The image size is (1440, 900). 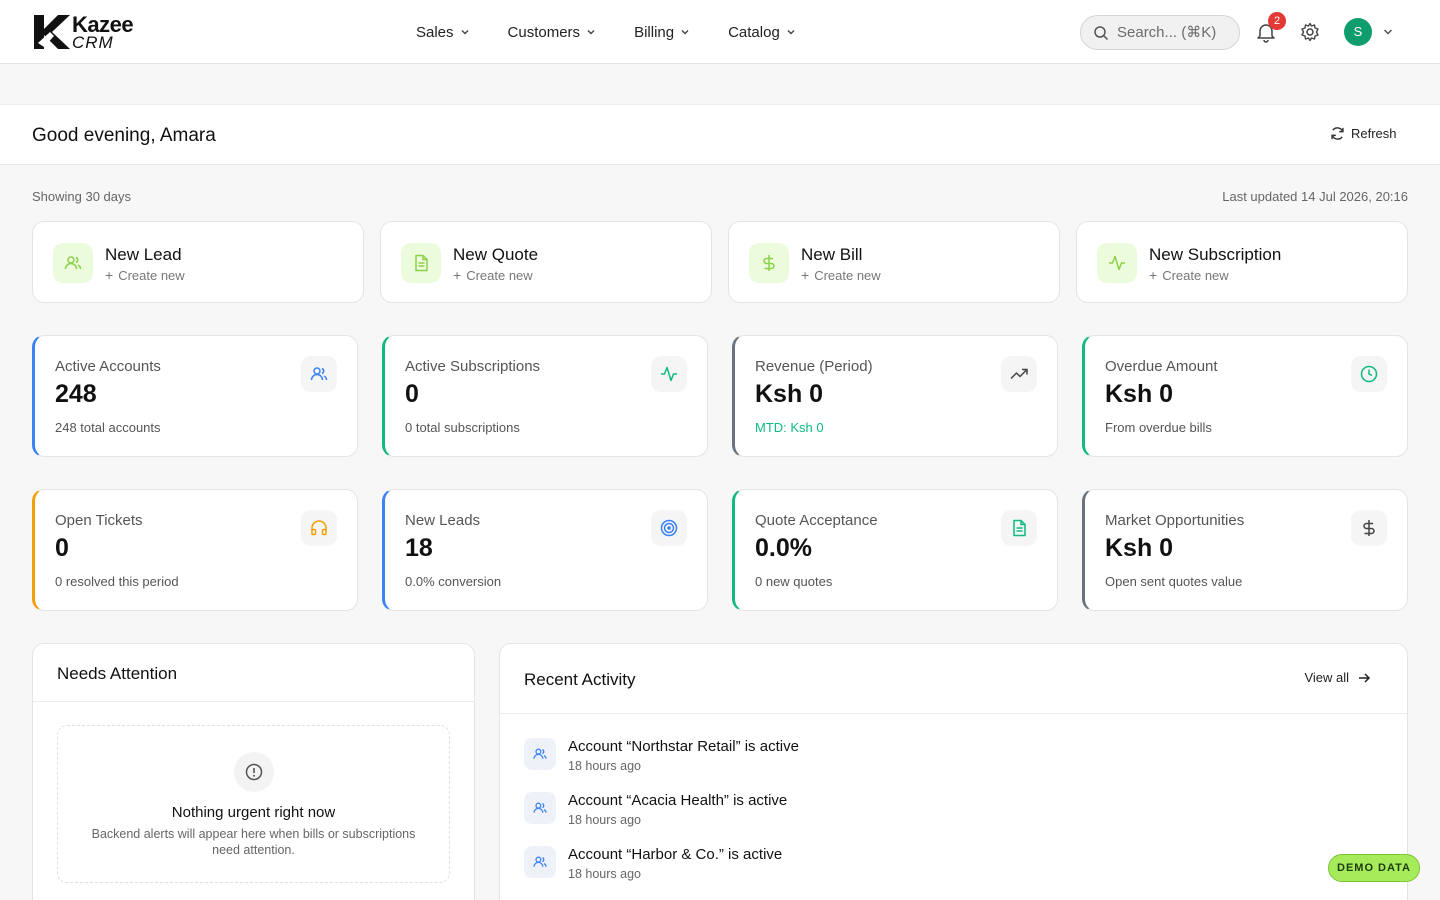 I want to click on user-avatar: S, so click(x=1358, y=32).